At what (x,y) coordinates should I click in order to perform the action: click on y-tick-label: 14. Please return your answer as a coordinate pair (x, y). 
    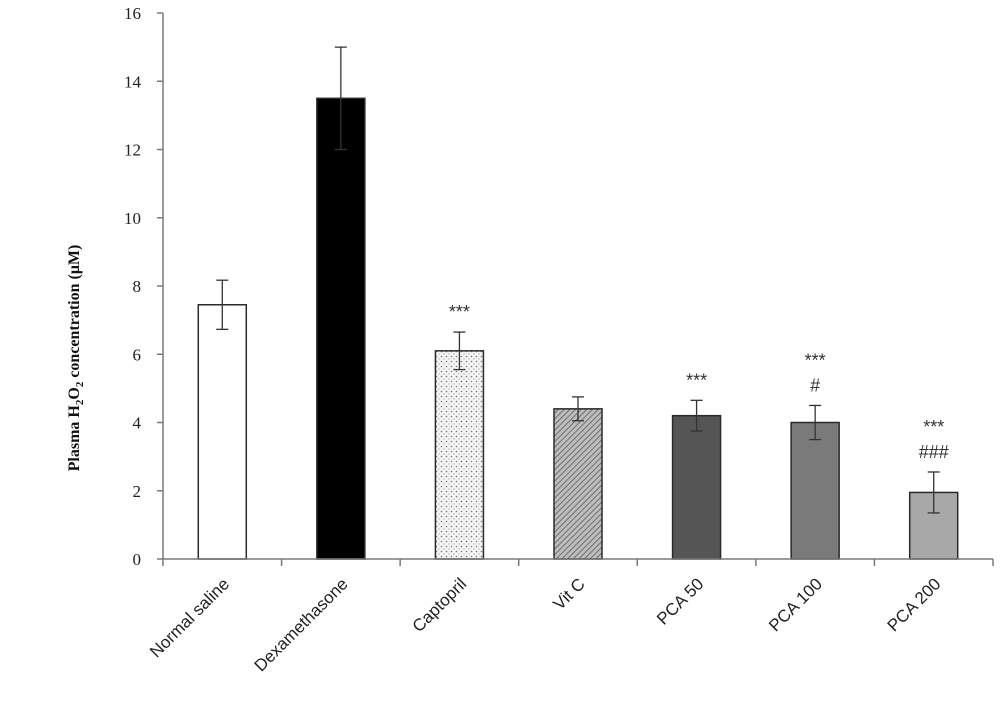
    Looking at the image, I should click on (133, 81).